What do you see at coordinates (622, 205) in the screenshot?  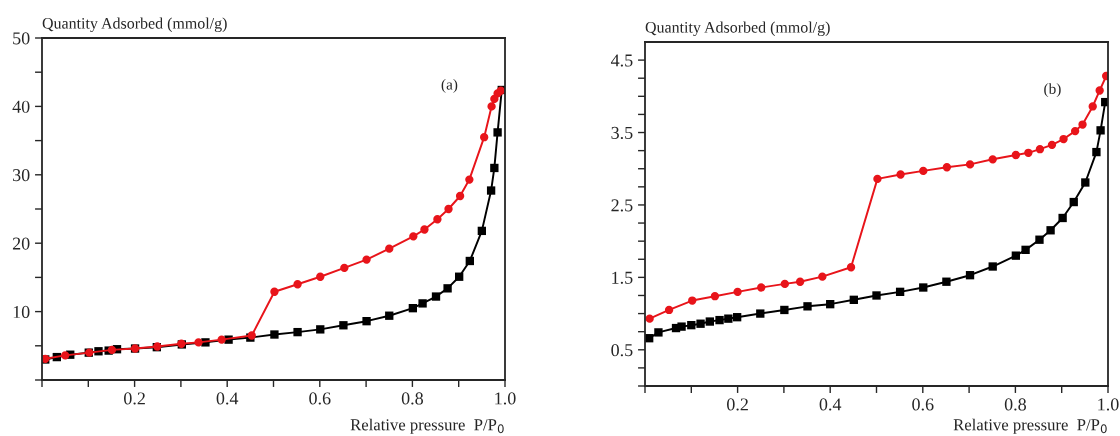 I see `y-tick-label: 2.5` at bounding box center [622, 205].